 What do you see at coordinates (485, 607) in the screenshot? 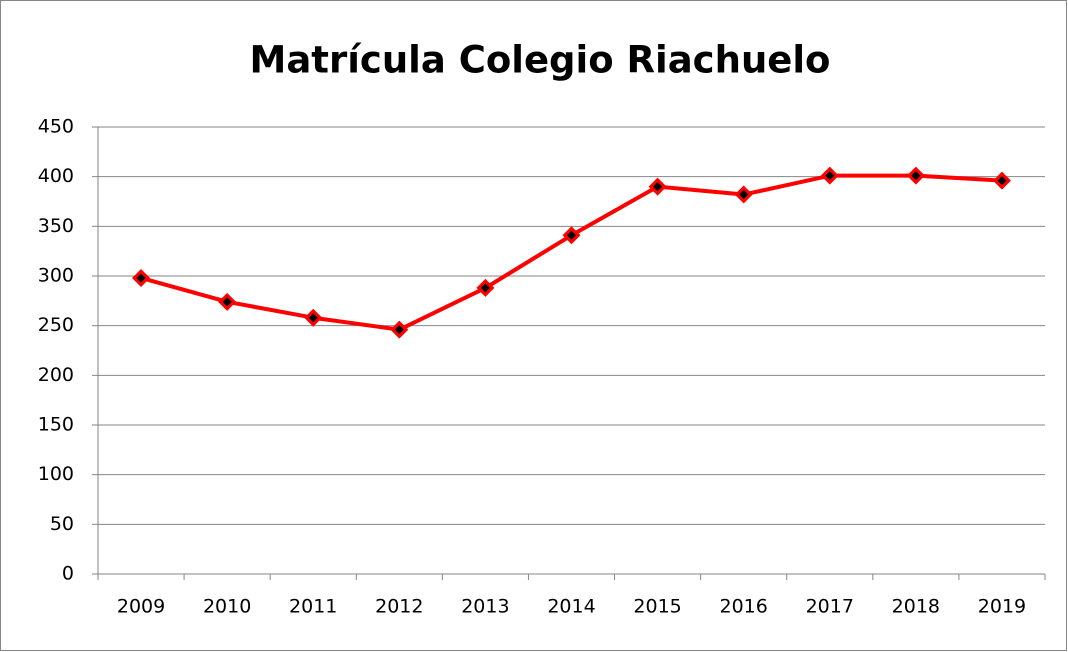
I see `x-tick-label: 2013` at bounding box center [485, 607].